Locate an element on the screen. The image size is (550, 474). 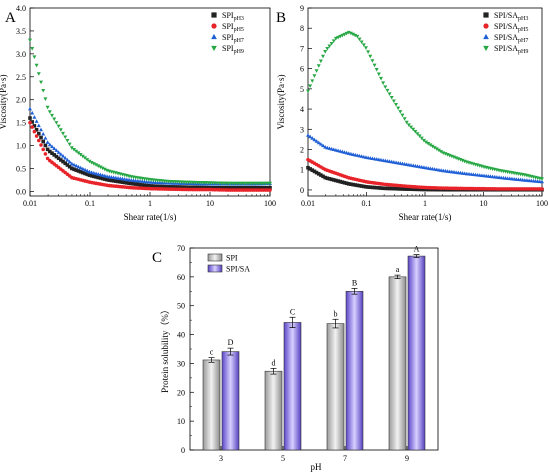
legend-entry: SPI/SApH7 is located at coordinates (511, 38).